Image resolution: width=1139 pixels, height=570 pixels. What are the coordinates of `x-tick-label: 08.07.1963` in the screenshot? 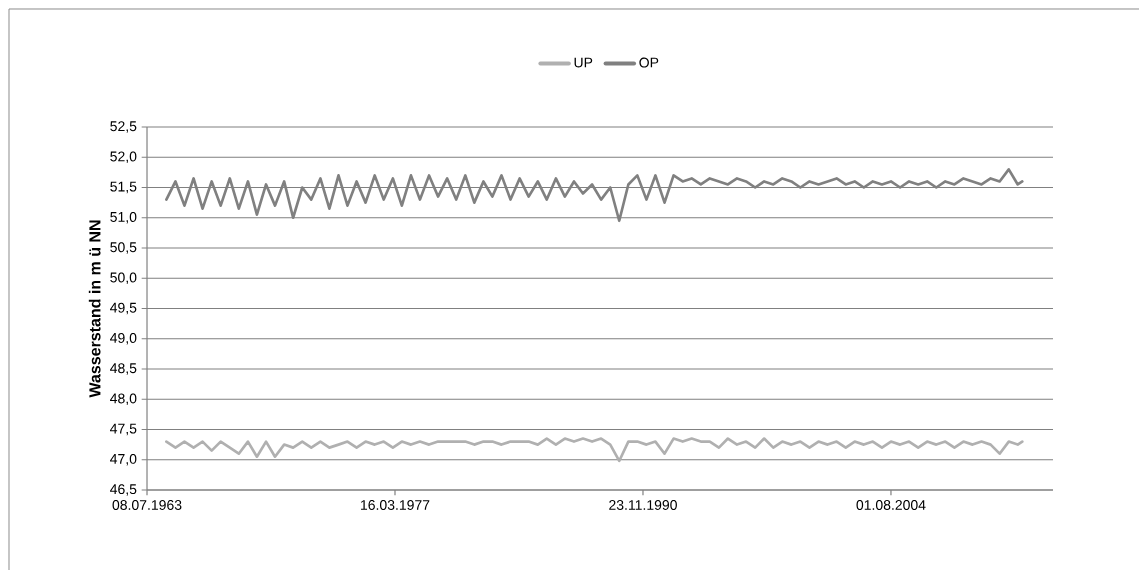 It's located at (147, 505).